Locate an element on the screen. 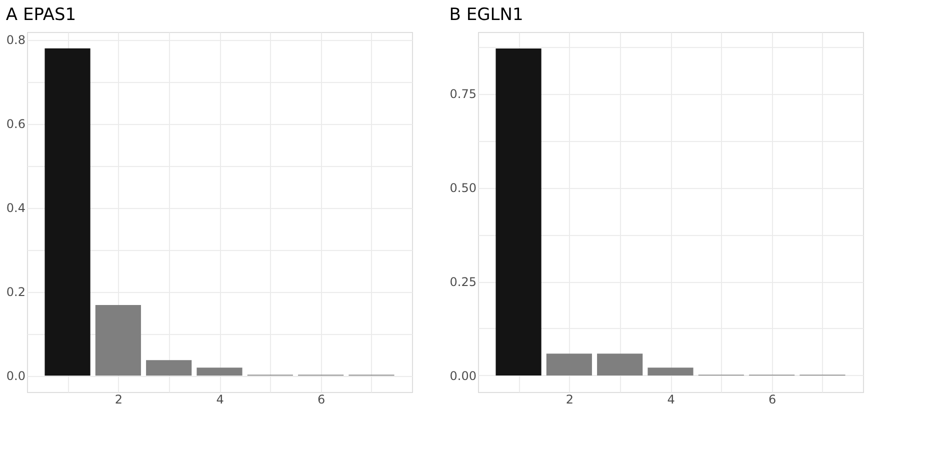 This screenshot has height=452, width=933. y-tick-label: 0.8 is located at coordinates (16, 40).